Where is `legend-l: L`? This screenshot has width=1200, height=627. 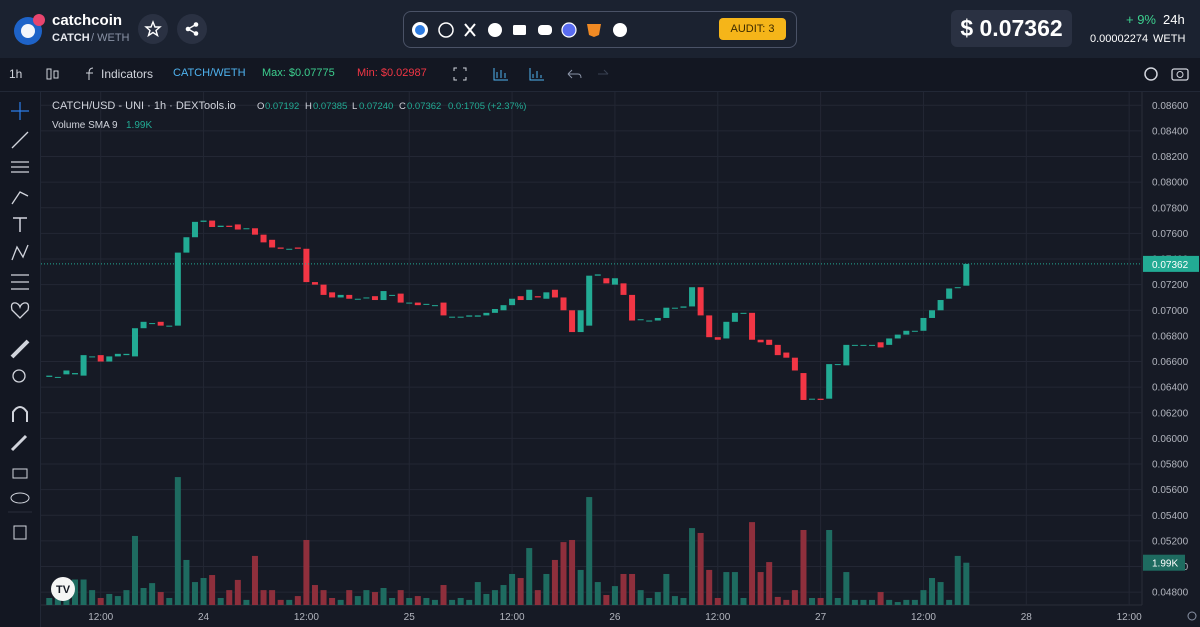 legend-l: L is located at coordinates (354, 106).